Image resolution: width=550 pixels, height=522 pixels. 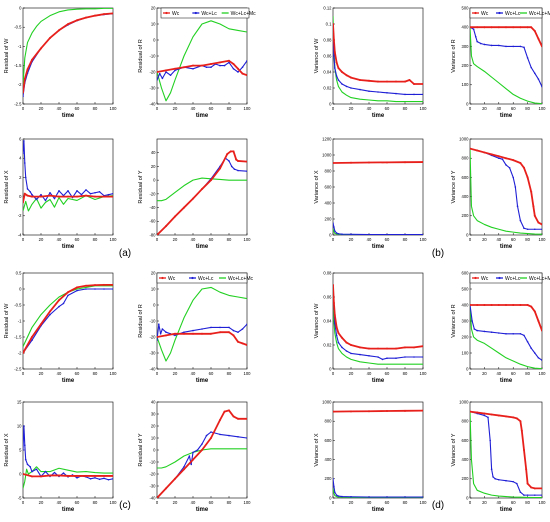 What do you see at coordinates (114, 373) in the screenshot?
I see `x-tick-label: 100` at bounding box center [114, 373].